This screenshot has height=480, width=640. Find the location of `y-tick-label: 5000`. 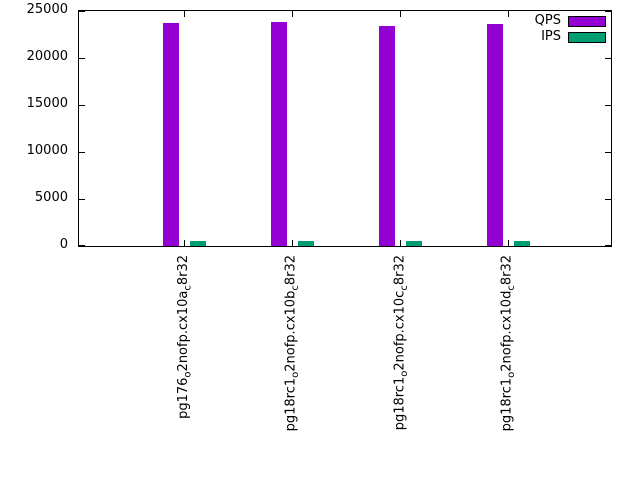

y-tick-label: 5000 is located at coordinates (51, 197).